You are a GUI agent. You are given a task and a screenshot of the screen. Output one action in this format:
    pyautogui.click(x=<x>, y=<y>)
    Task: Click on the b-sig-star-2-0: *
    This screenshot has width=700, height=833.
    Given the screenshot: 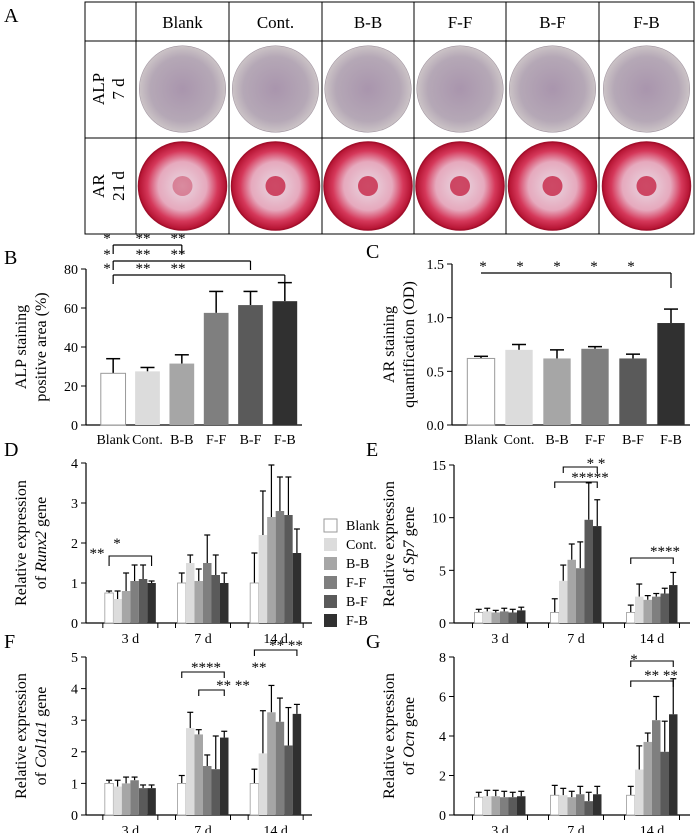 What is the action you would take?
    pyautogui.click(x=107, y=269)
    